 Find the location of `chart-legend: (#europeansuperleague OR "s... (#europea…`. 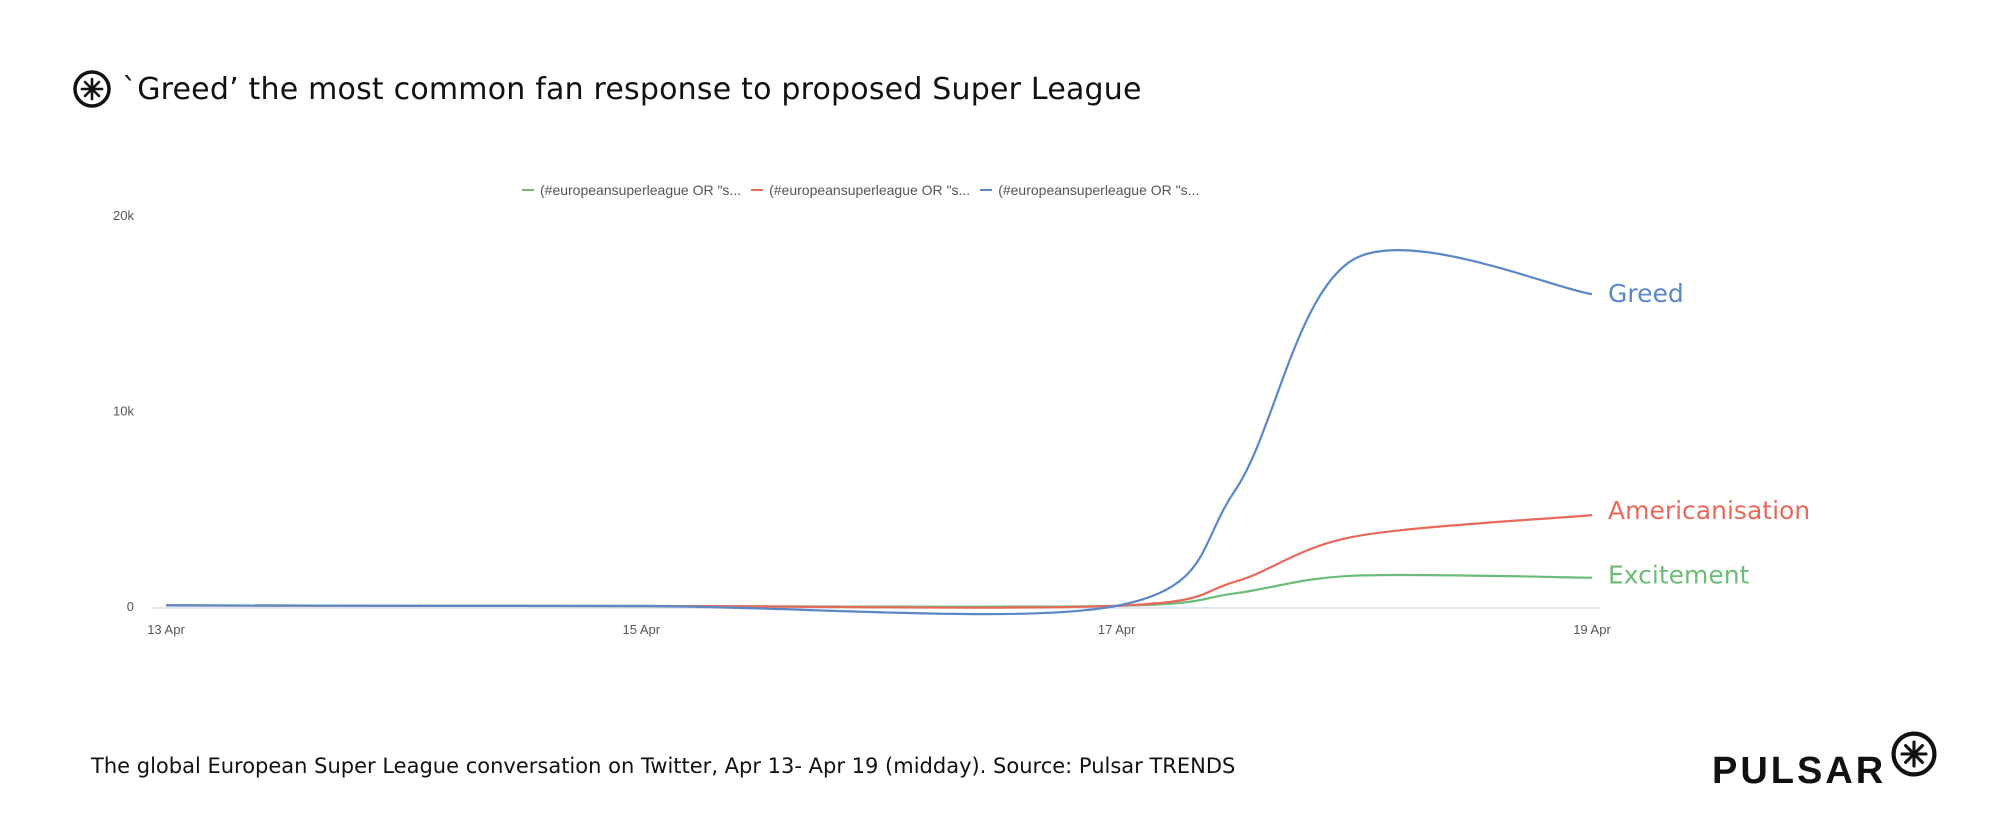

chart-legend: (#europeansuperleague OR "s... (#europea… is located at coordinates (860, 190).